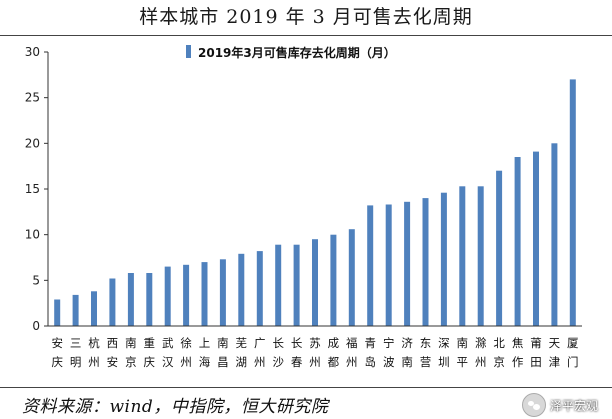 The height and width of the screenshot is (419, 612). What do you see at coordinates (573, 405) in the screenshot?
I see `watermark-text: 泽平宏观` at bounding box center [573, 405].